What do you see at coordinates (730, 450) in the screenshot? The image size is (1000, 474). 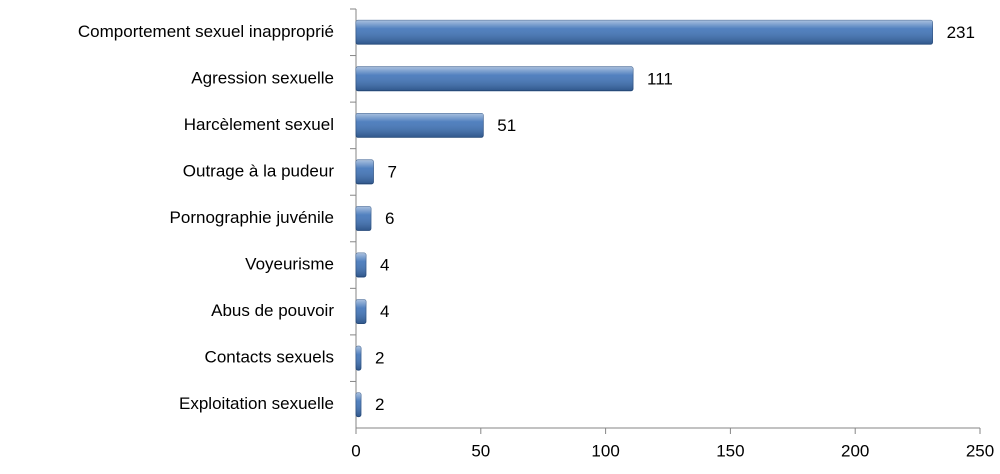 I see `x-tick-label: 150` at bounding box center [730, 450].